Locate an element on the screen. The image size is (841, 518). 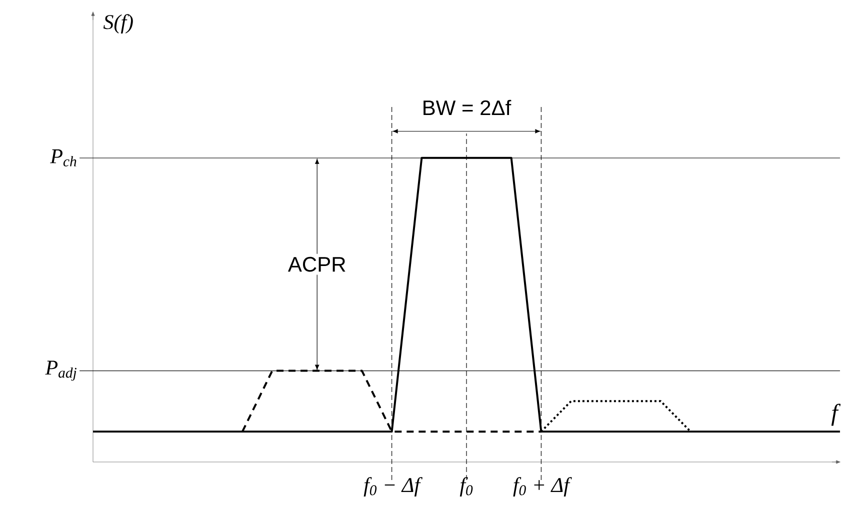
text: S(f) is located at coordinates (118, 24).